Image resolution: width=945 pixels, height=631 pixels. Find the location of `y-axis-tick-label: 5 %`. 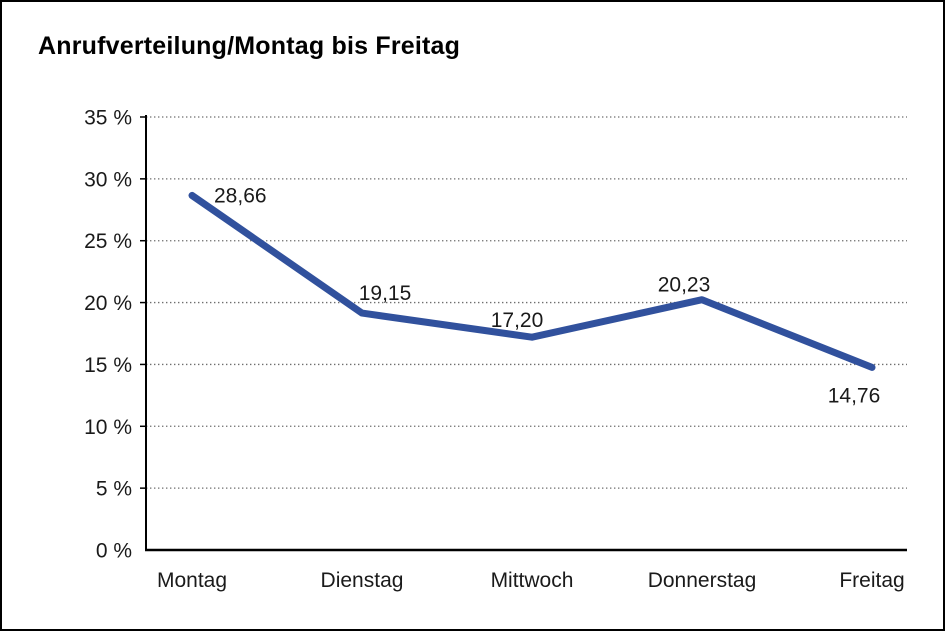

y-axis-tick-label: 5 % is located at coordinates (114, 489).